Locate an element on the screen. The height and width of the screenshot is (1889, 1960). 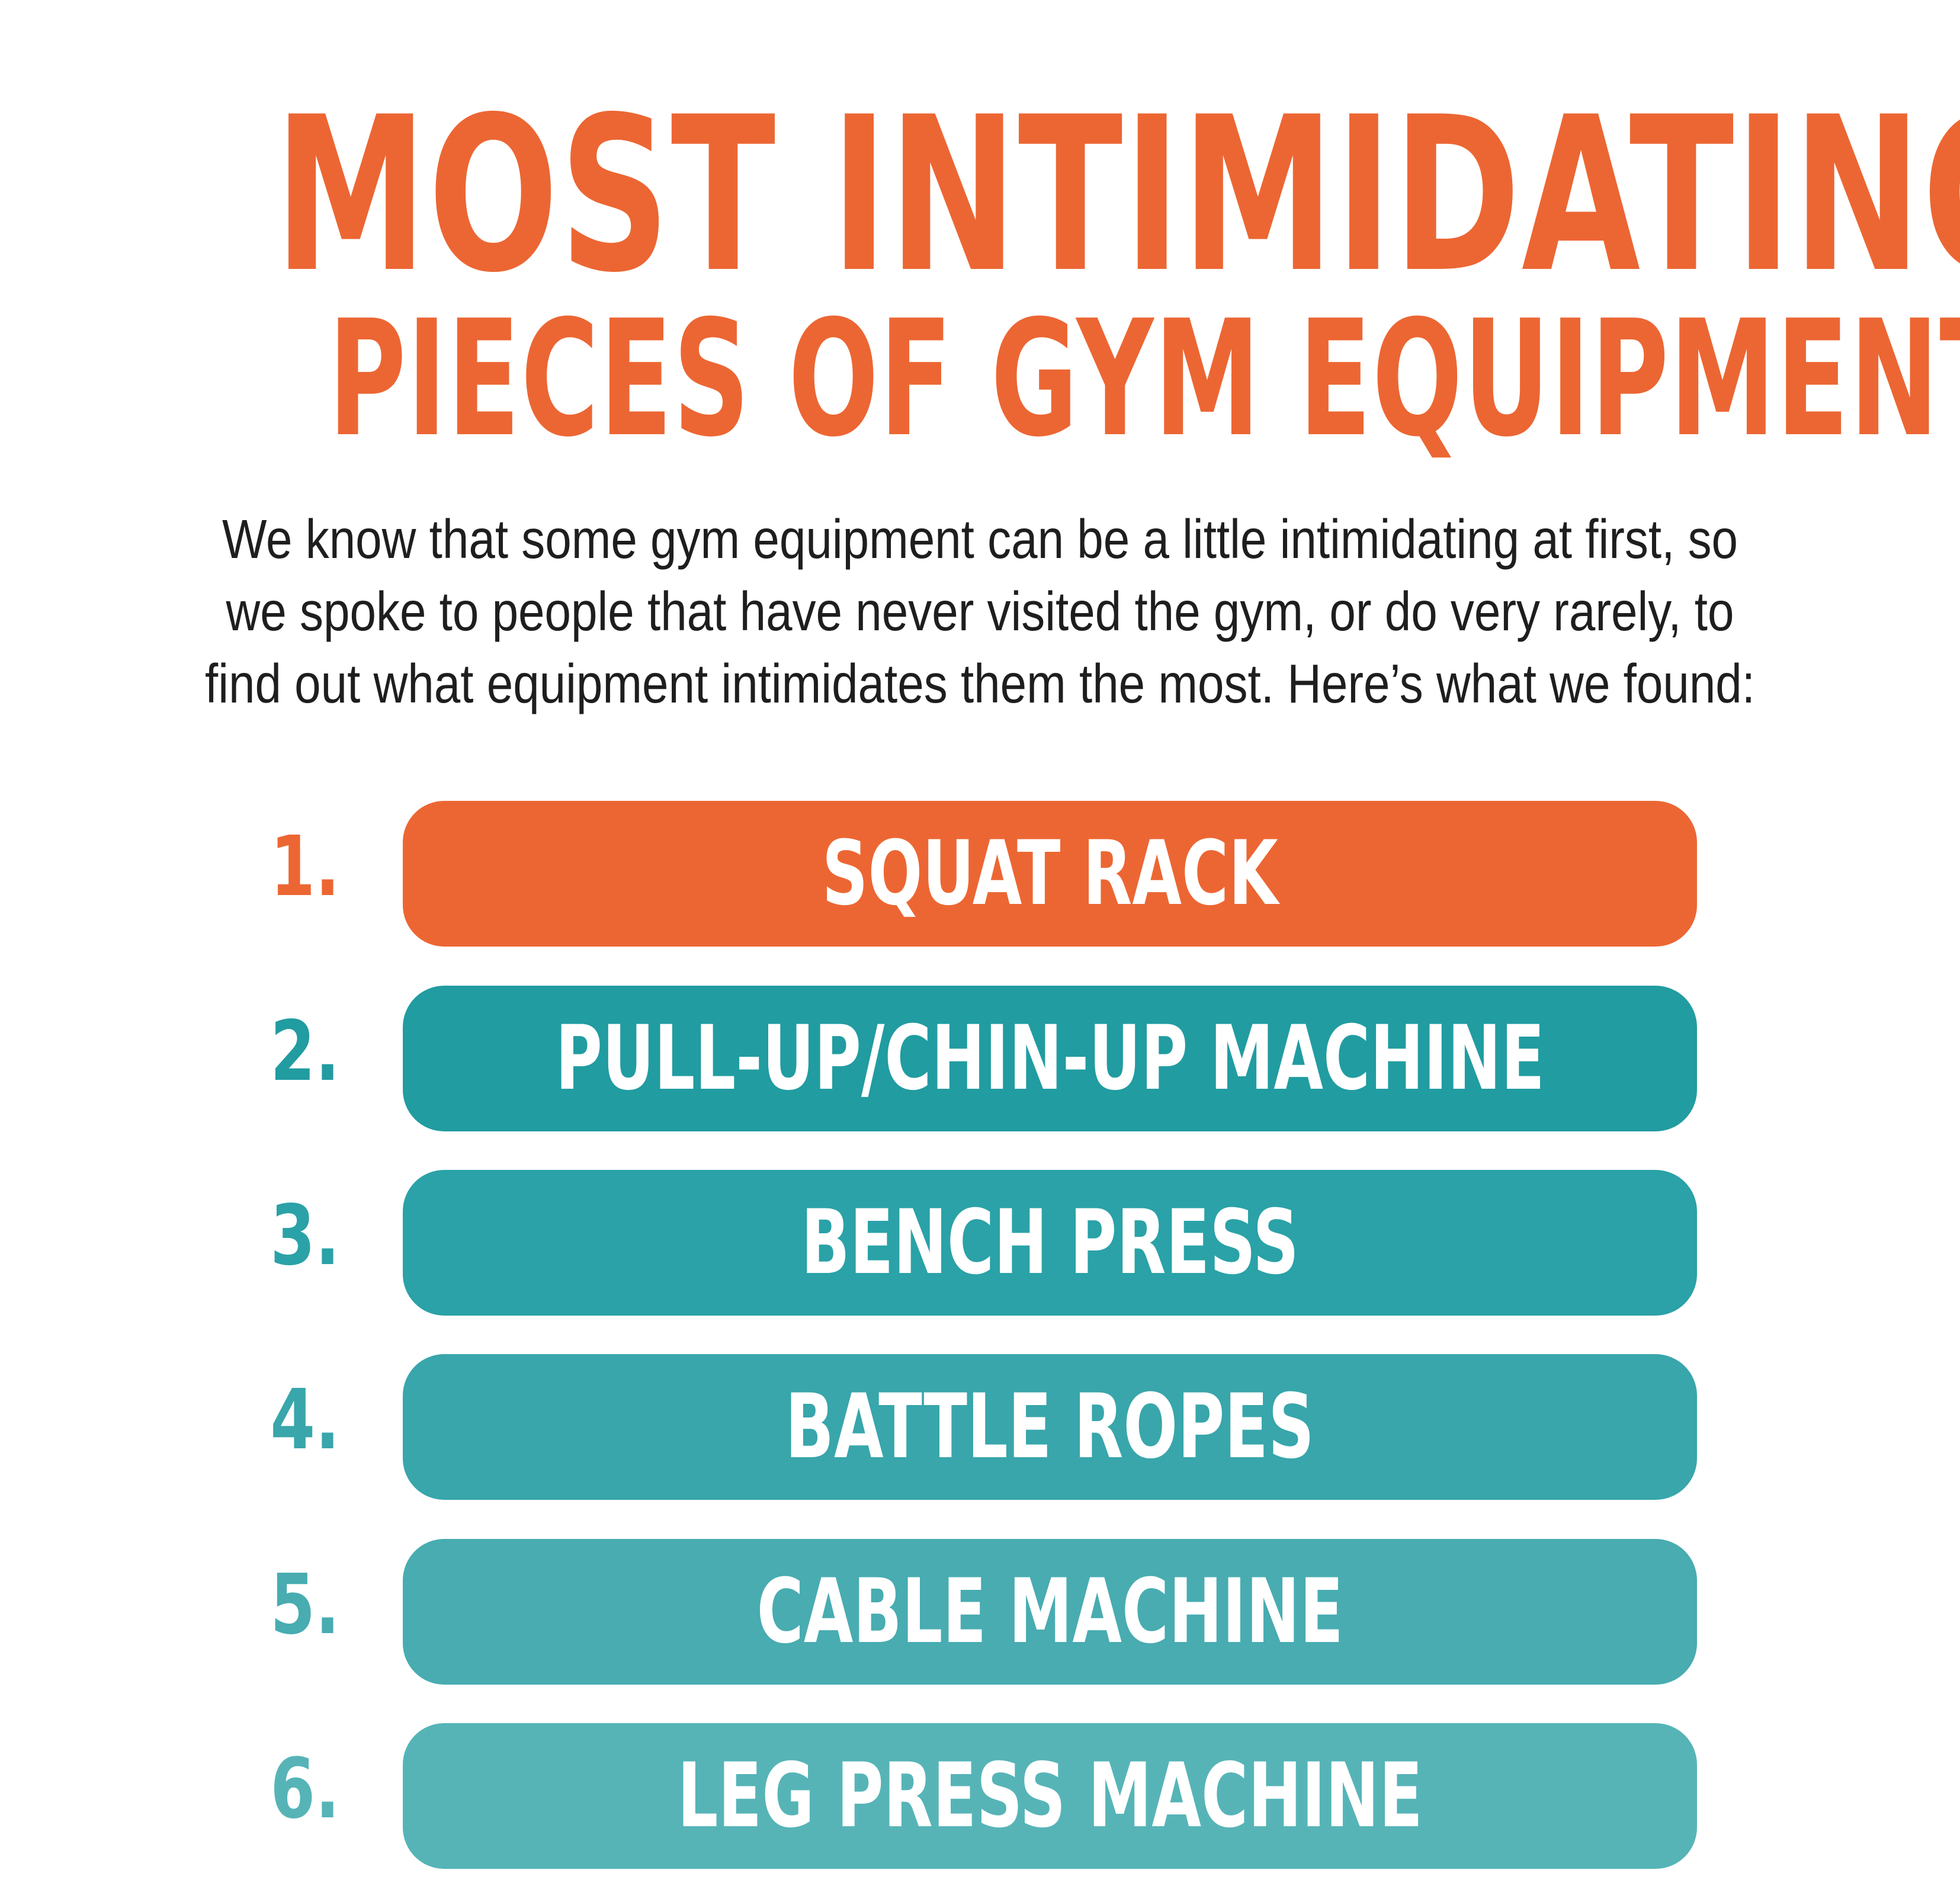
equipment-pill: PULL-UP/CHIN-UP MACHINE is located at coordinates (1050, 1058).